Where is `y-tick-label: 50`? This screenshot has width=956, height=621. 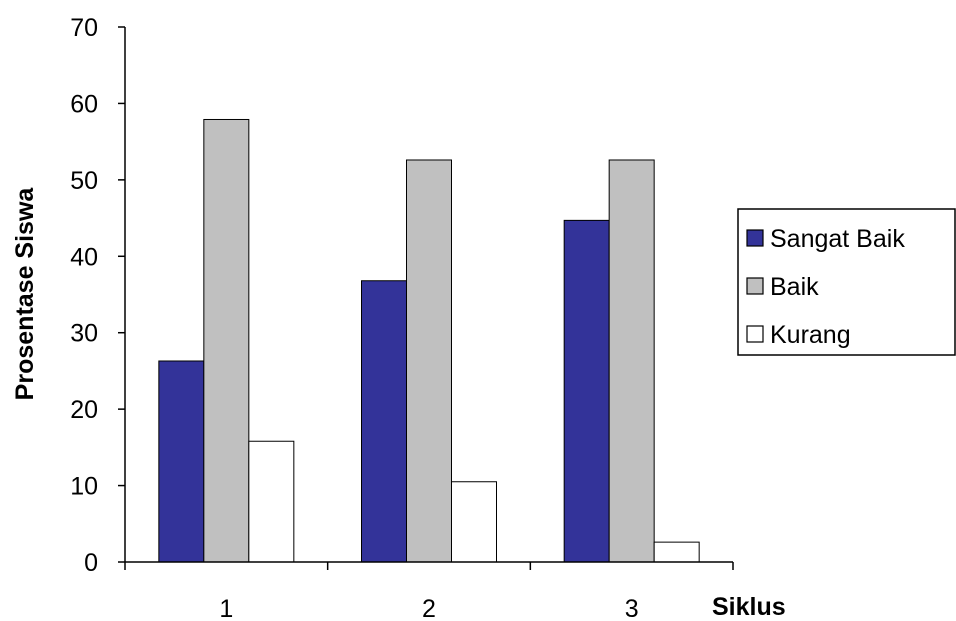
y-tick-label: 50 is located at coordinates (84, 181).